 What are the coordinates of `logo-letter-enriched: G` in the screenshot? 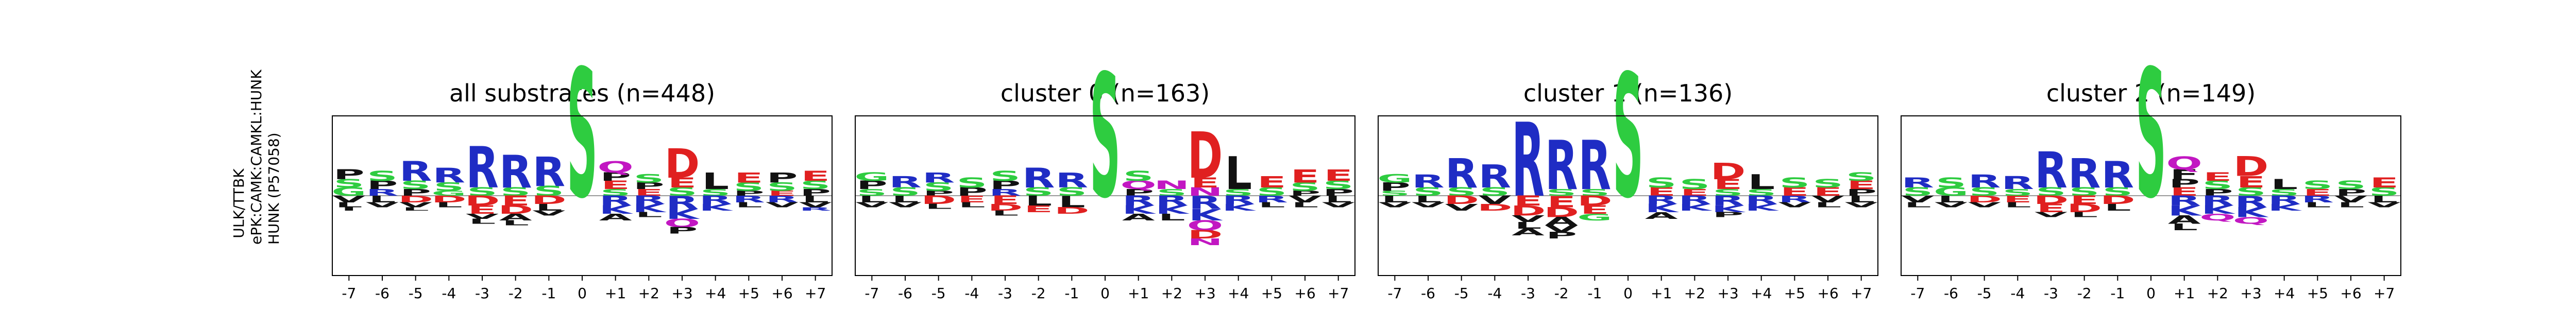 It's located at (871, 176).